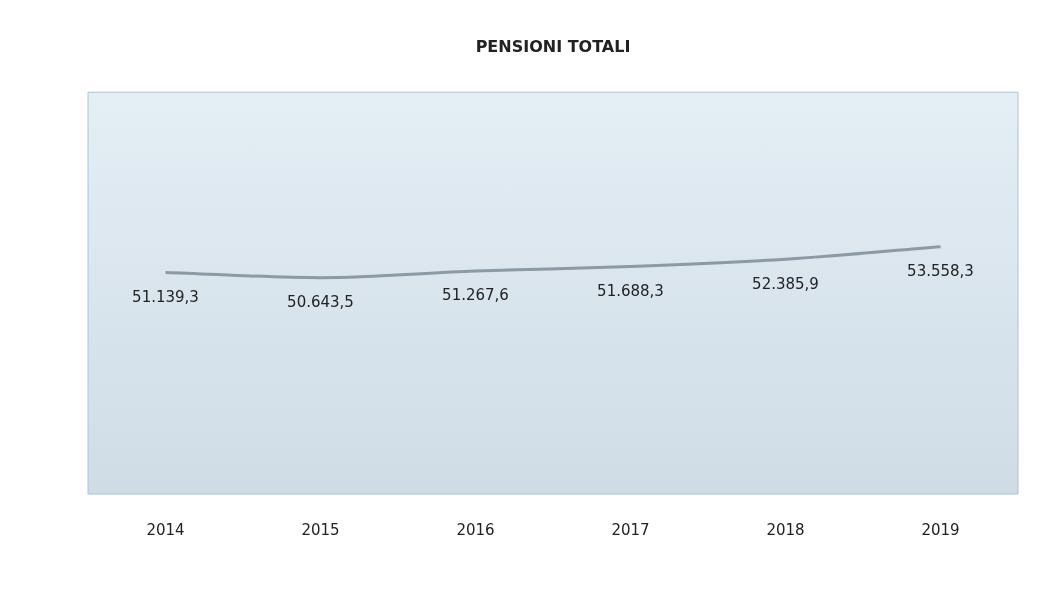 The image size is (1038, 600). I want to click on data-label: 50.643,5, so click(320, 302).